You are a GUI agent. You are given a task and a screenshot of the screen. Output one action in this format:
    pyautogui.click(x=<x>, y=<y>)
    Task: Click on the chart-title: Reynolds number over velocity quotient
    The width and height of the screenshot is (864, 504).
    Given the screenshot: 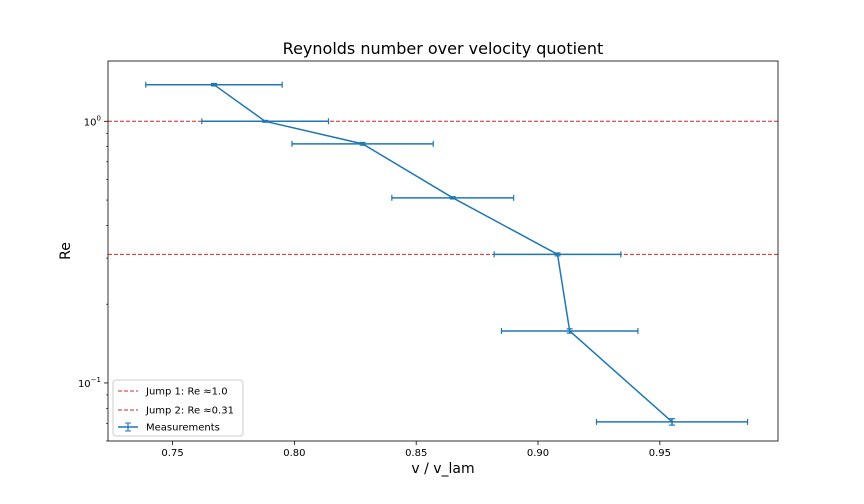 What is the action you would take?
    pyautogui.click(x=443, y=48)
    